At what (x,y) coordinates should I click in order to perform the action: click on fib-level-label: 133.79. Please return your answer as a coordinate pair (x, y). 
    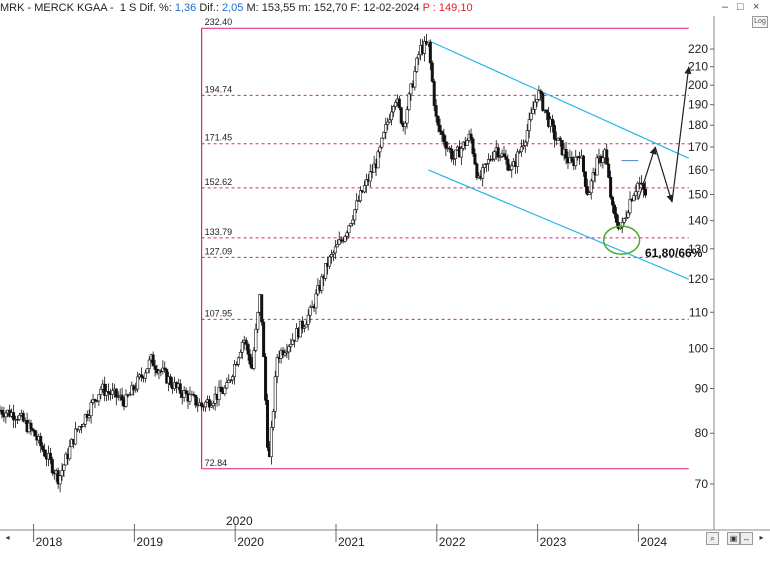
    Looking at the image, I should click on (219, 232).